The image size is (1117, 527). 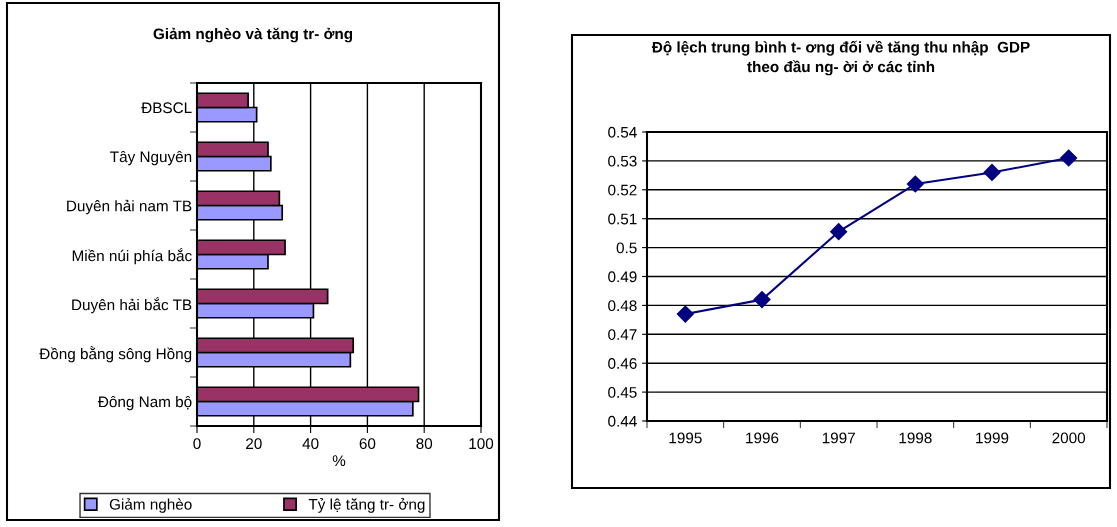 What do you see at coordinates (622, 277) in the screenshot?
I see `y-tick-label: 0.49` at bounding box center [622, 277].